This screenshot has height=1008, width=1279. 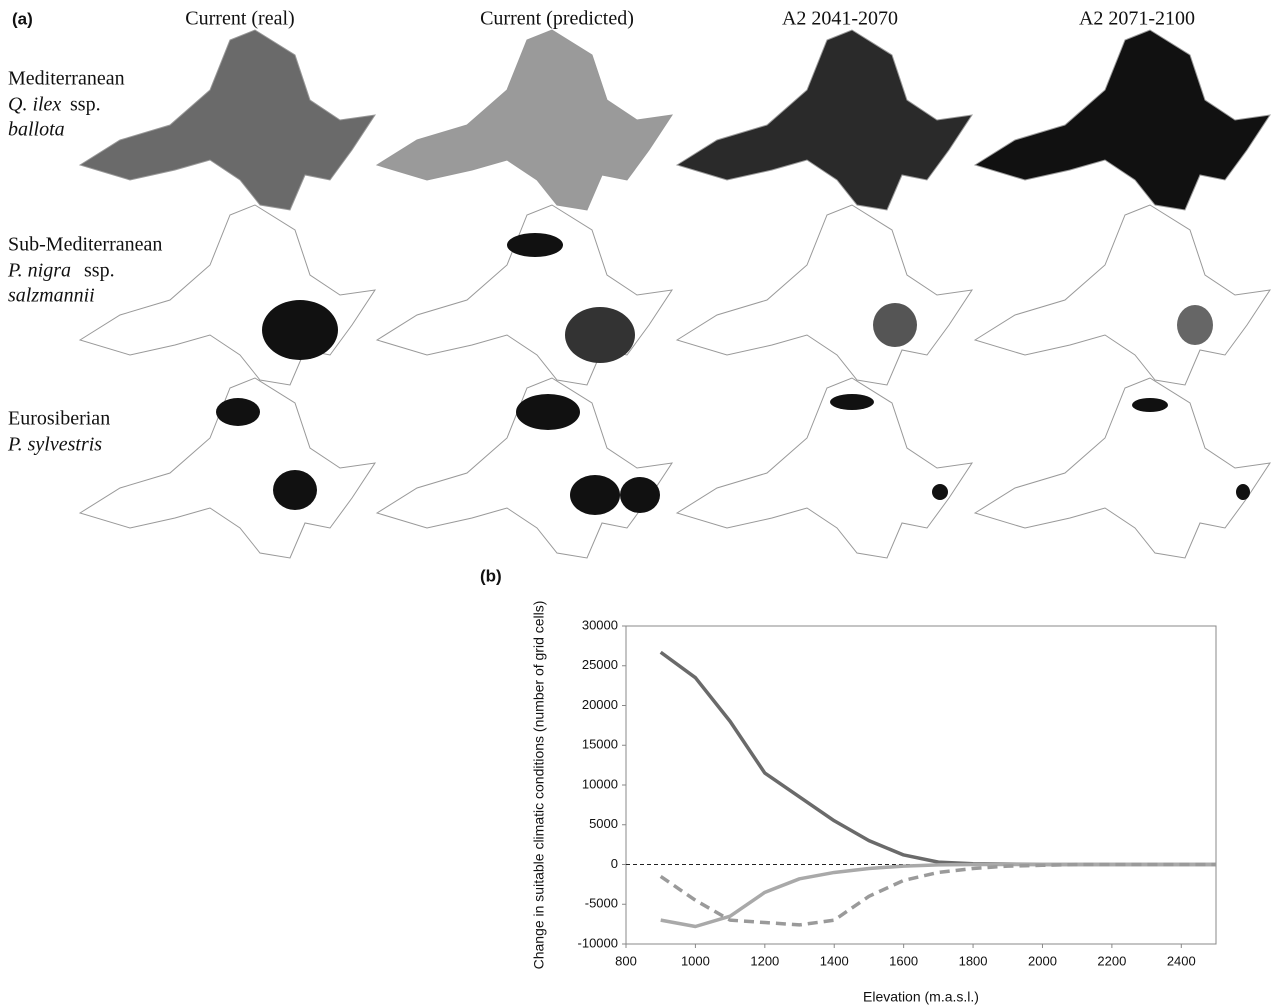 I want to click on row-subsp-name: ballota, so click(x=36, y=130).